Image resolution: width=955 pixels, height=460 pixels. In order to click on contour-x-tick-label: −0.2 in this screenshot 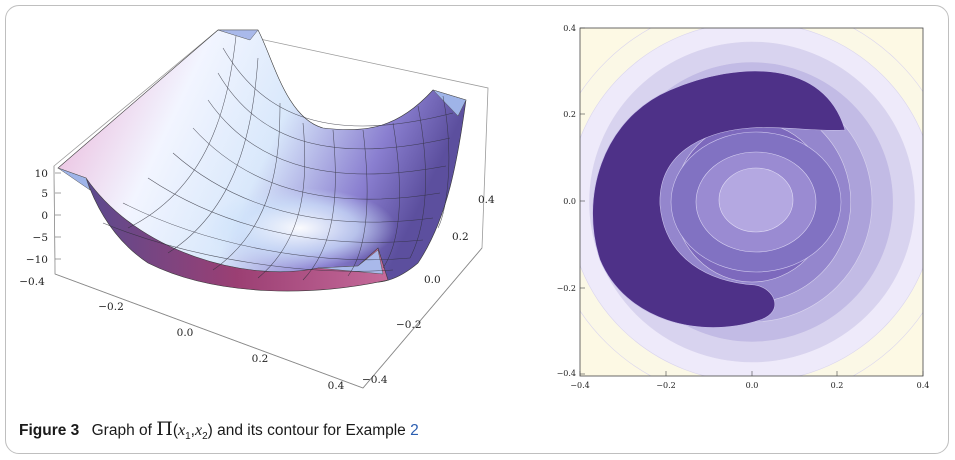, I will do `click(665, 385)`.